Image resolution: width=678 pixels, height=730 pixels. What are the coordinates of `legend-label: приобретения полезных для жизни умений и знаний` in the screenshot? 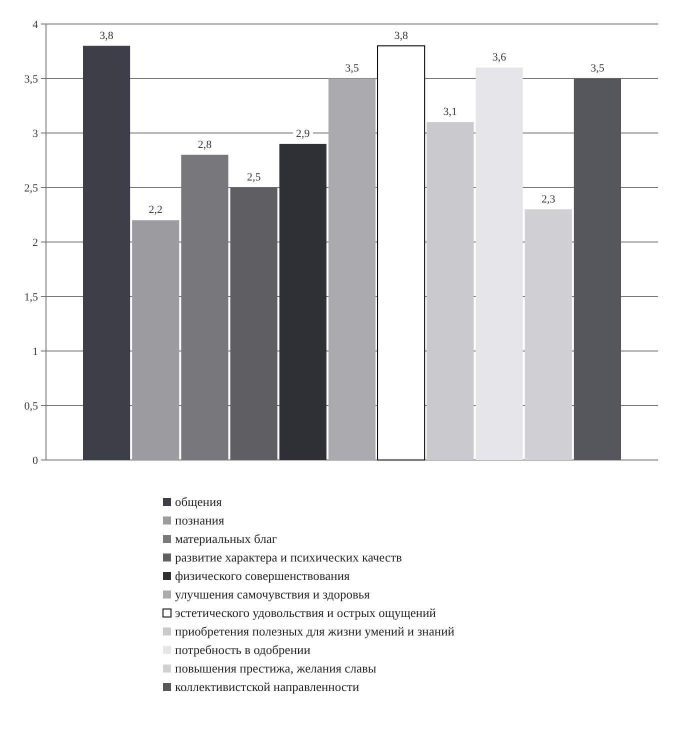 It's located at (315, 631).